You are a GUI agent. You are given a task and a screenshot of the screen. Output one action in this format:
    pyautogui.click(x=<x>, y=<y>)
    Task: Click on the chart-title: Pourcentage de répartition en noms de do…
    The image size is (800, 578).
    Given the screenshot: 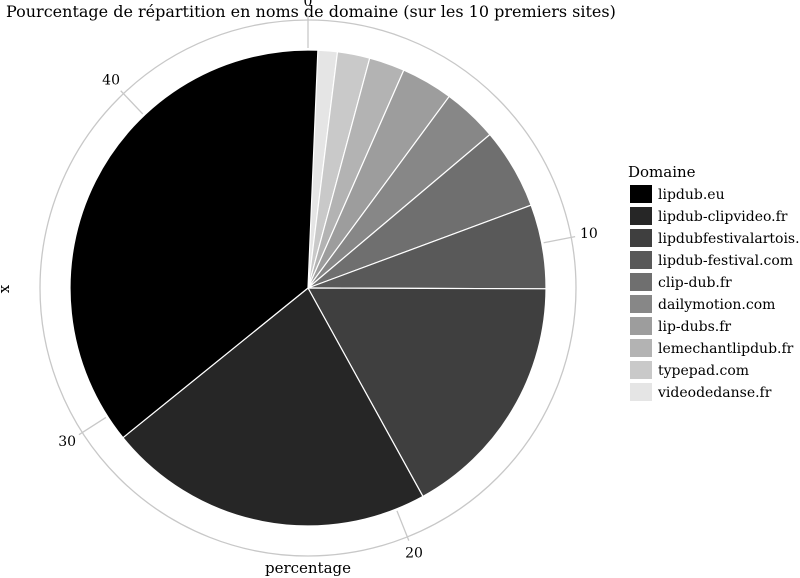 What is the action you would take?
    pyautogui.click(x=311, y=11)
    